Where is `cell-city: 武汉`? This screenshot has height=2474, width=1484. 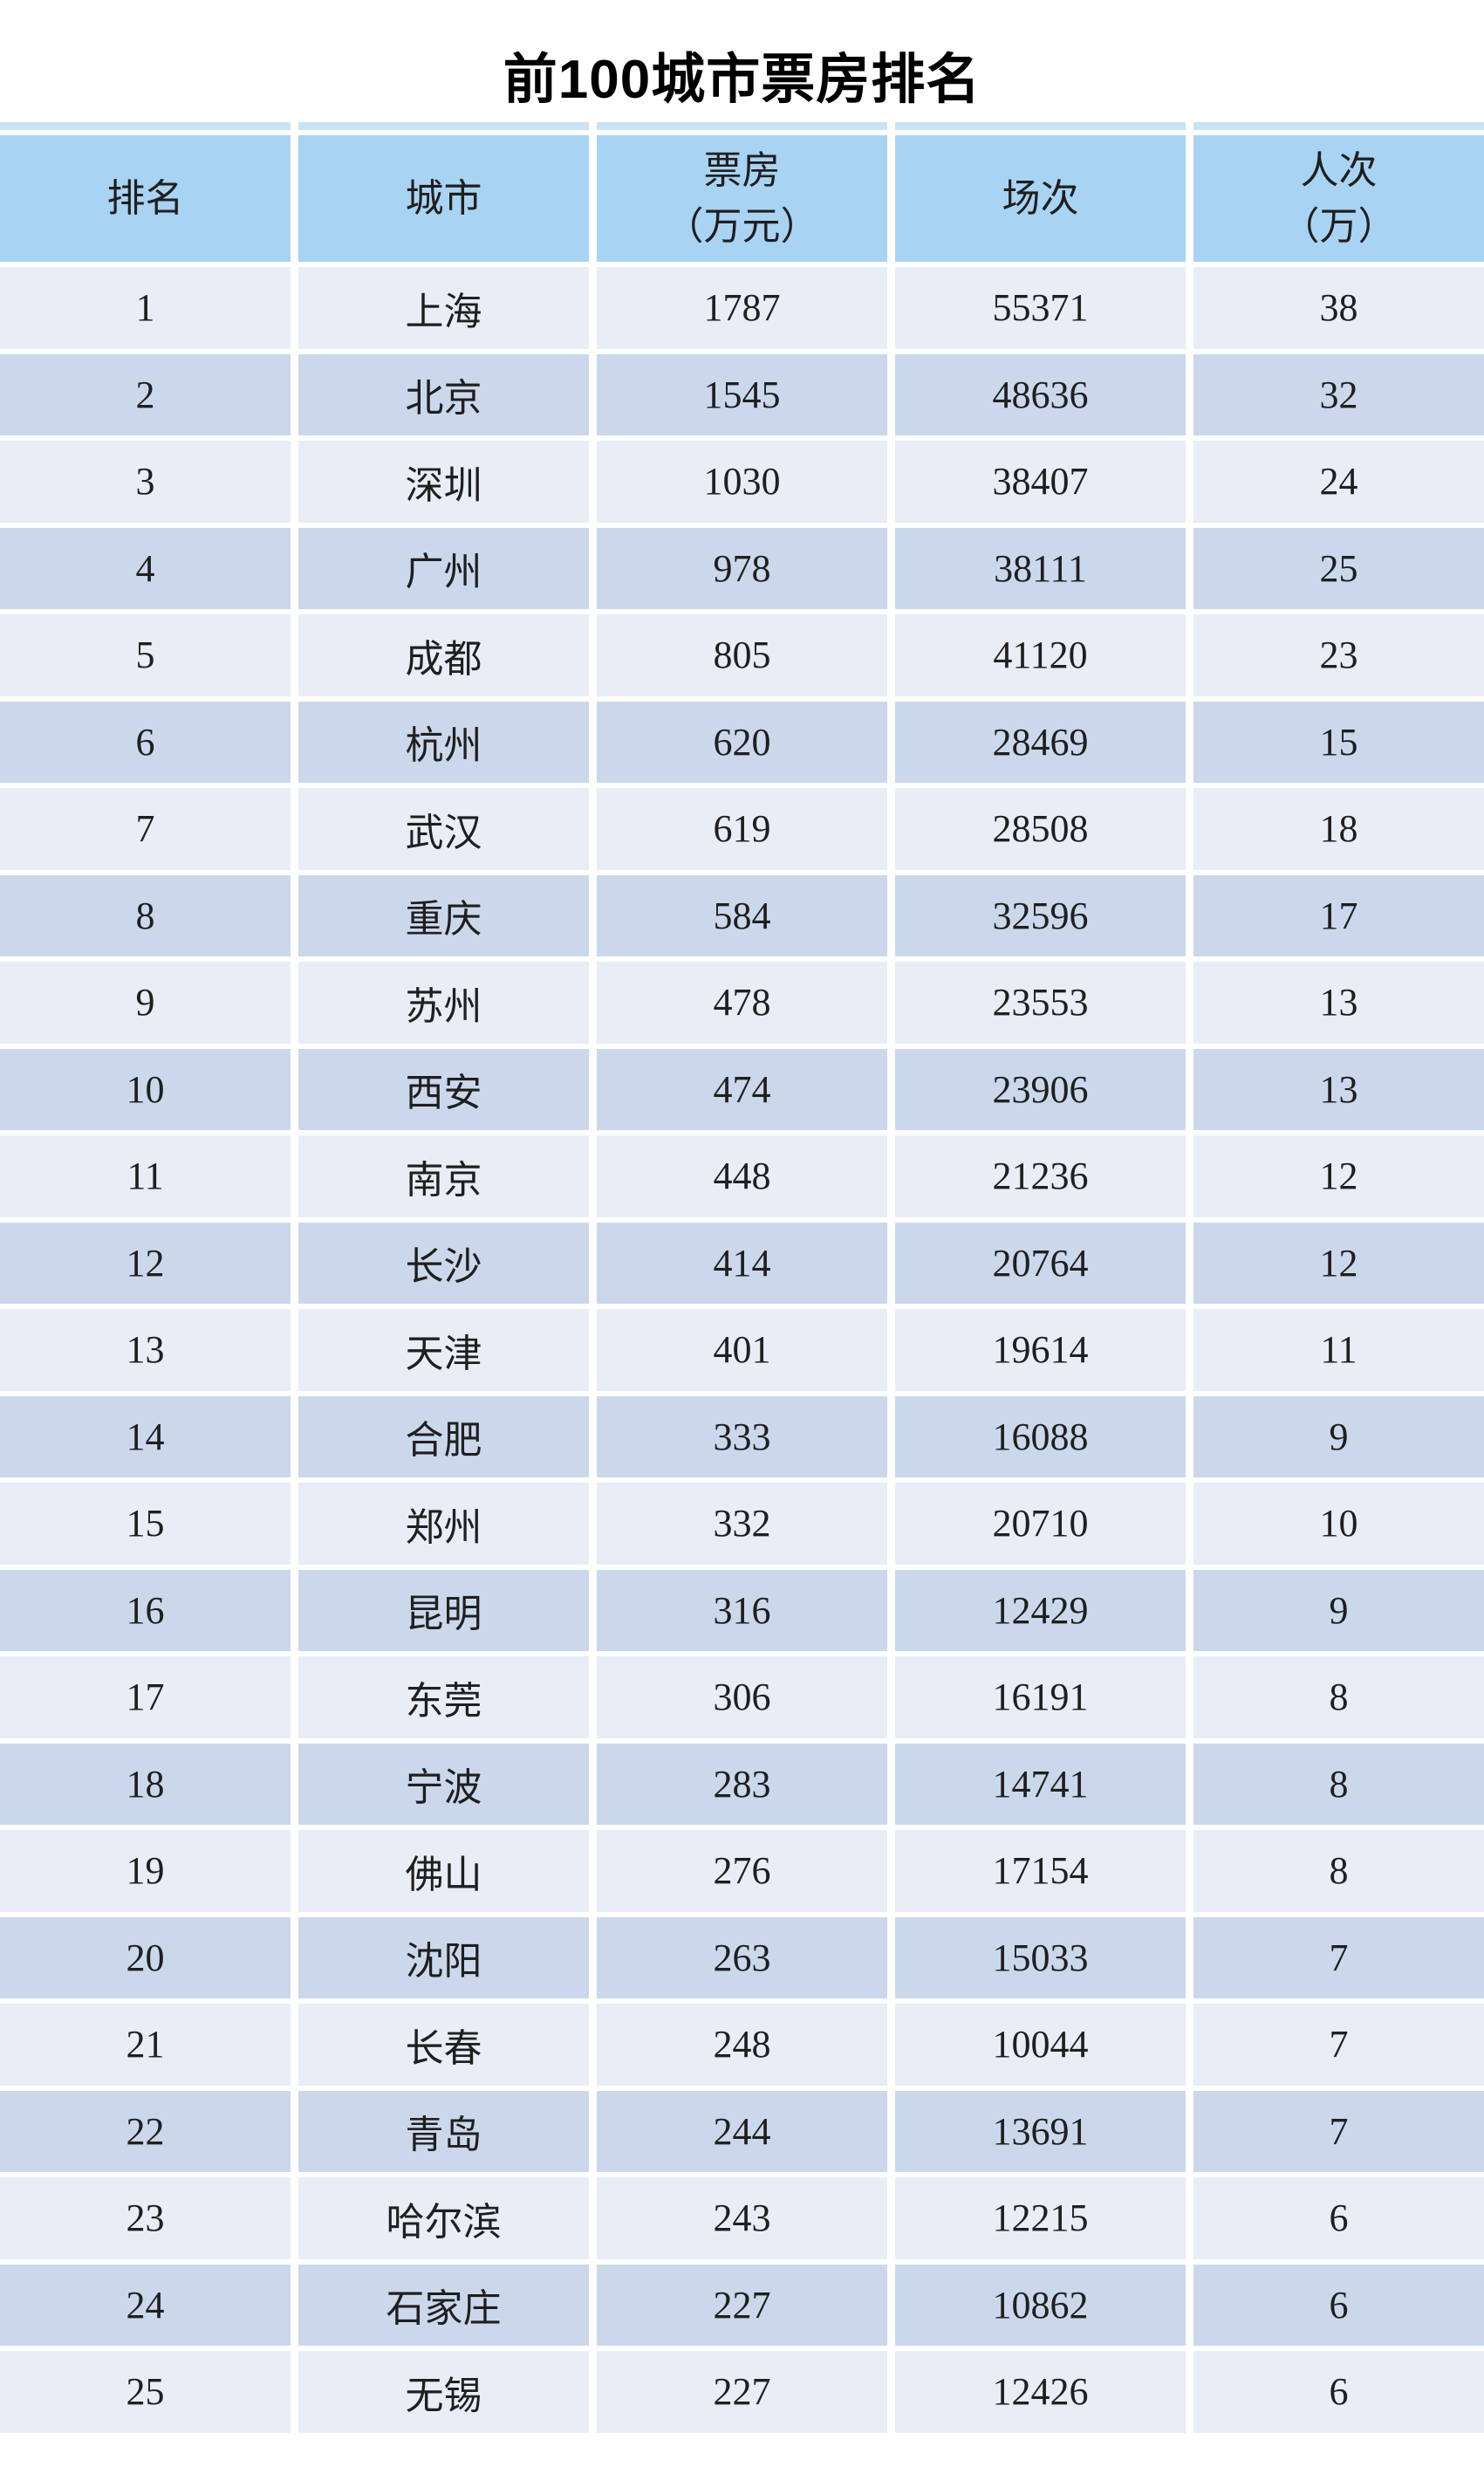
cell-city: 武汉 is located at coordinates (443, 829).